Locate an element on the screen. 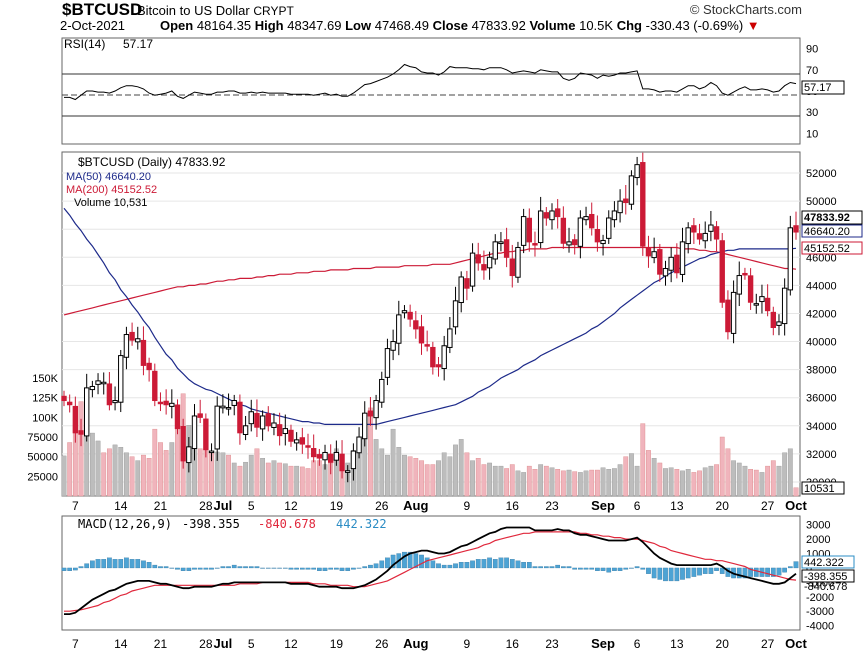  rsi-panel is located at coordinates (431, 91).